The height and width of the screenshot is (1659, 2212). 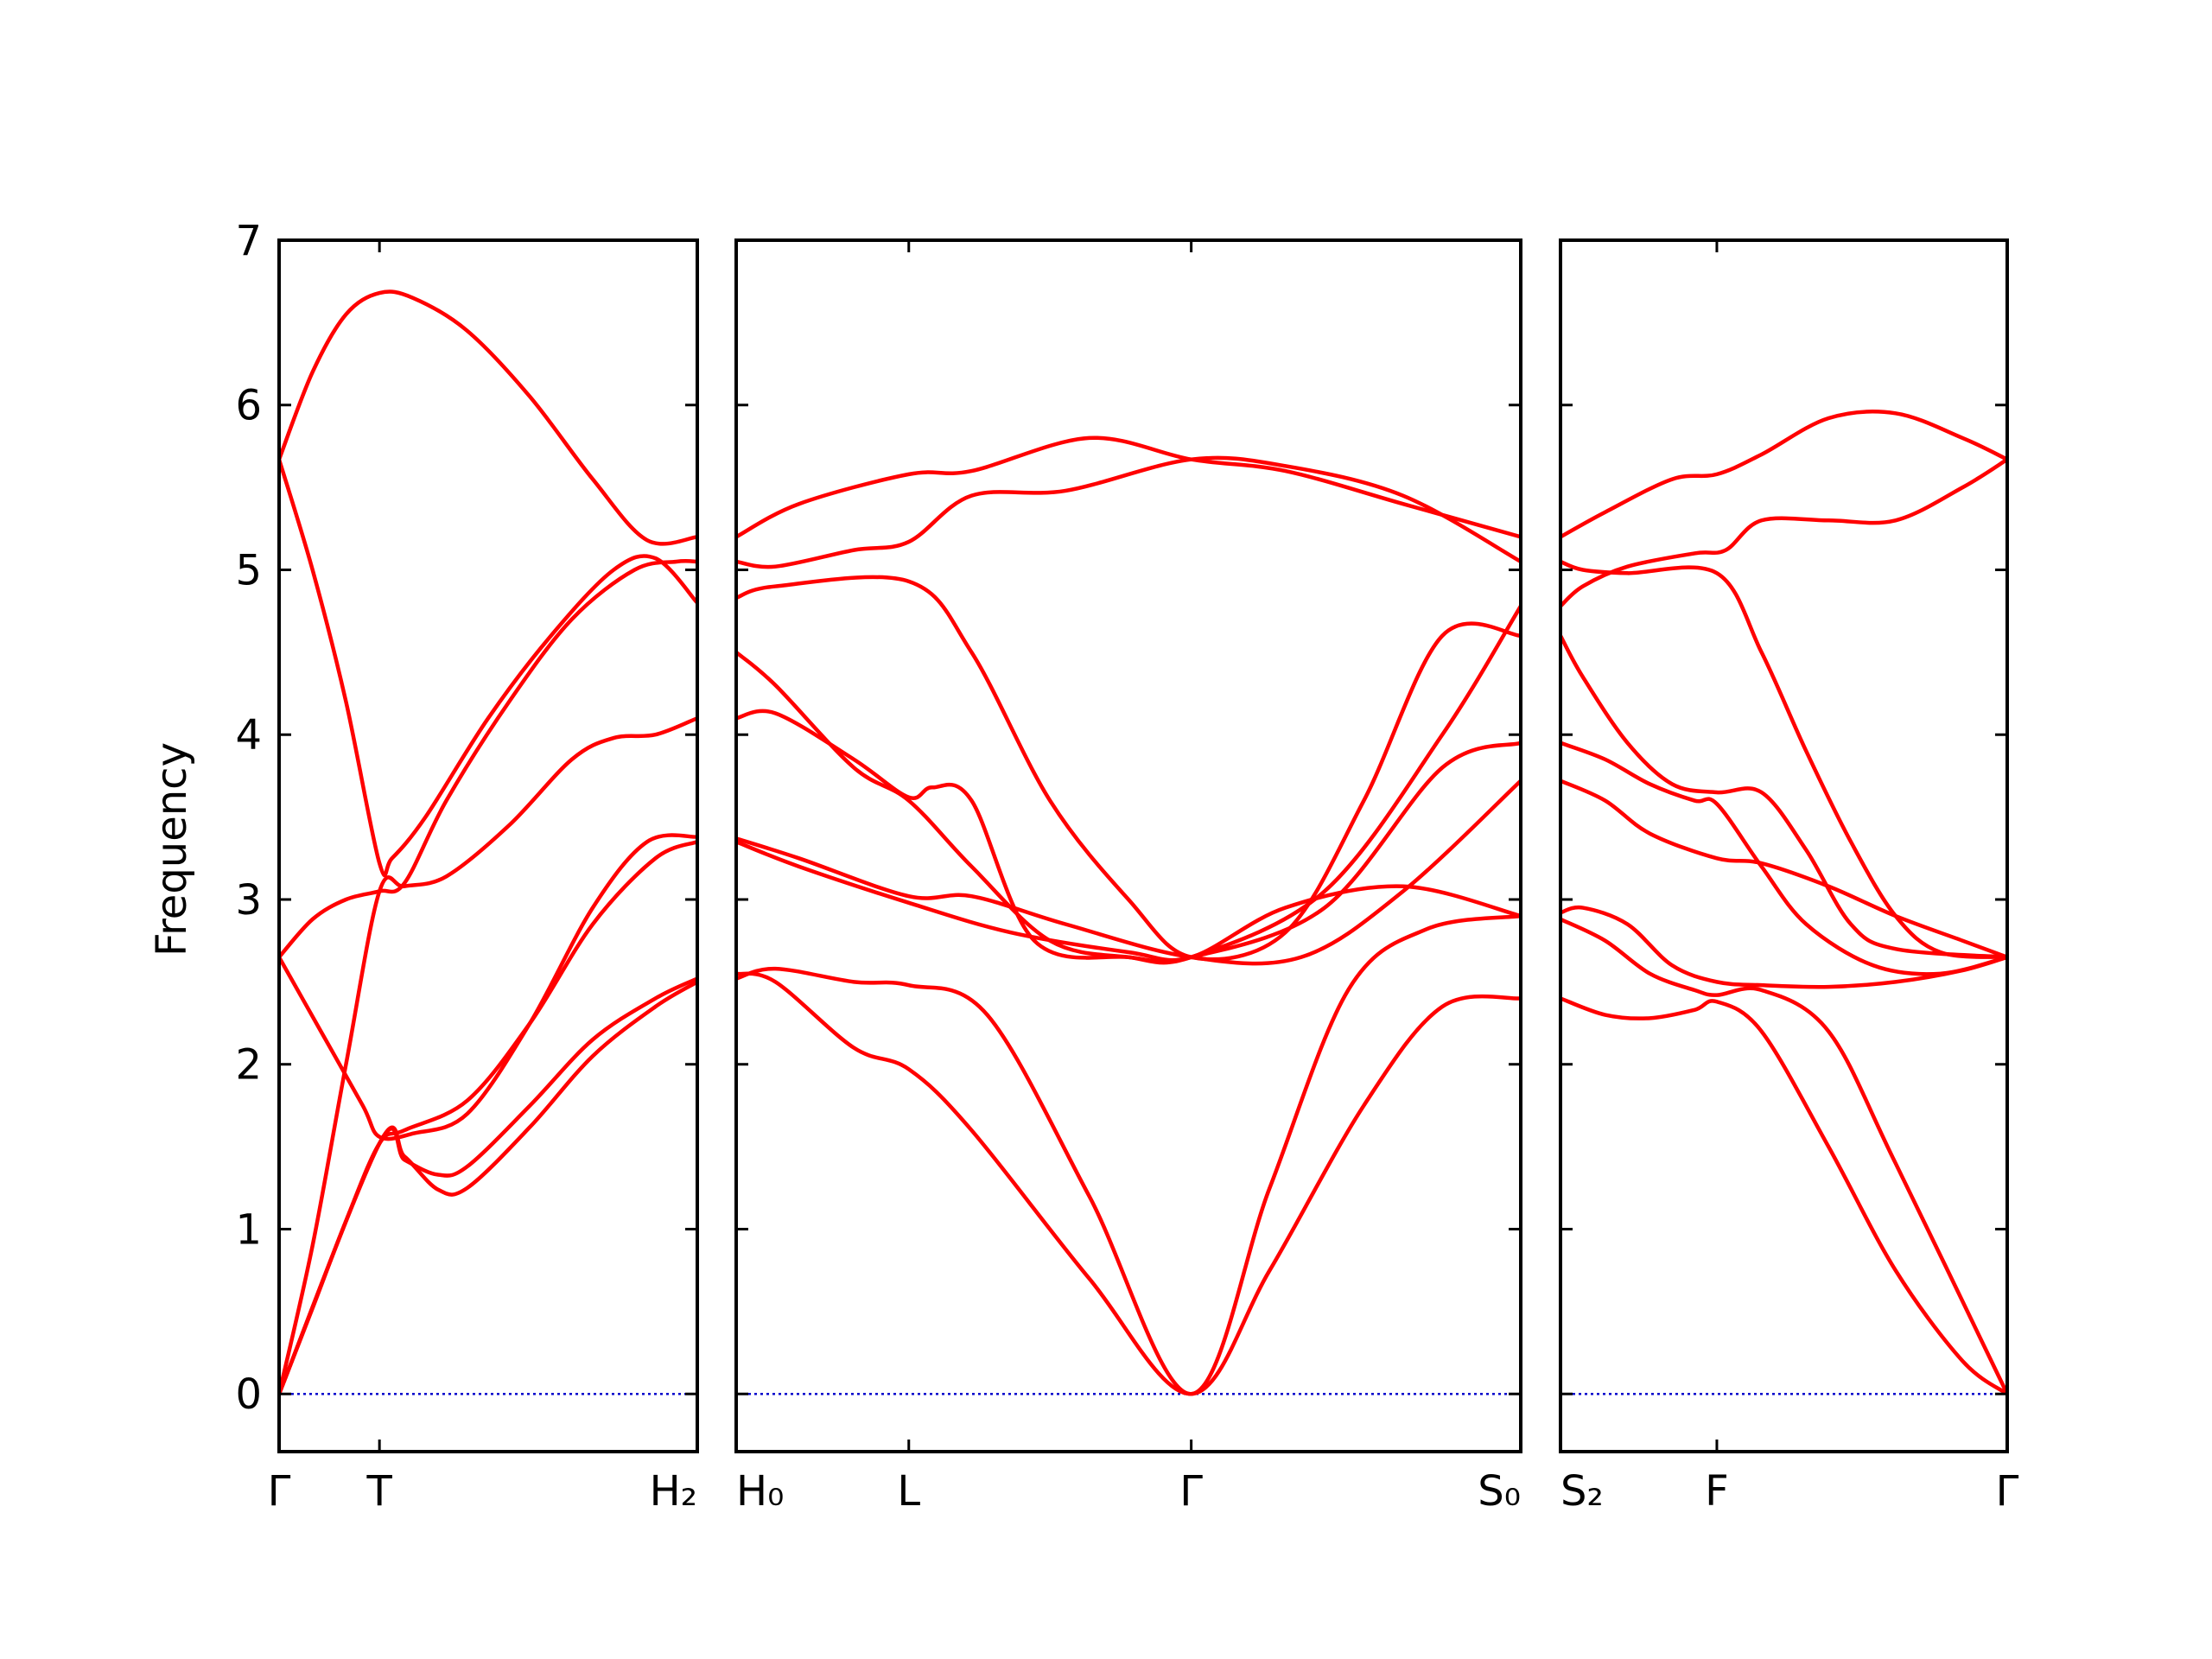 I want to click on y-tick-label: 5, so click(x=248, y=570).